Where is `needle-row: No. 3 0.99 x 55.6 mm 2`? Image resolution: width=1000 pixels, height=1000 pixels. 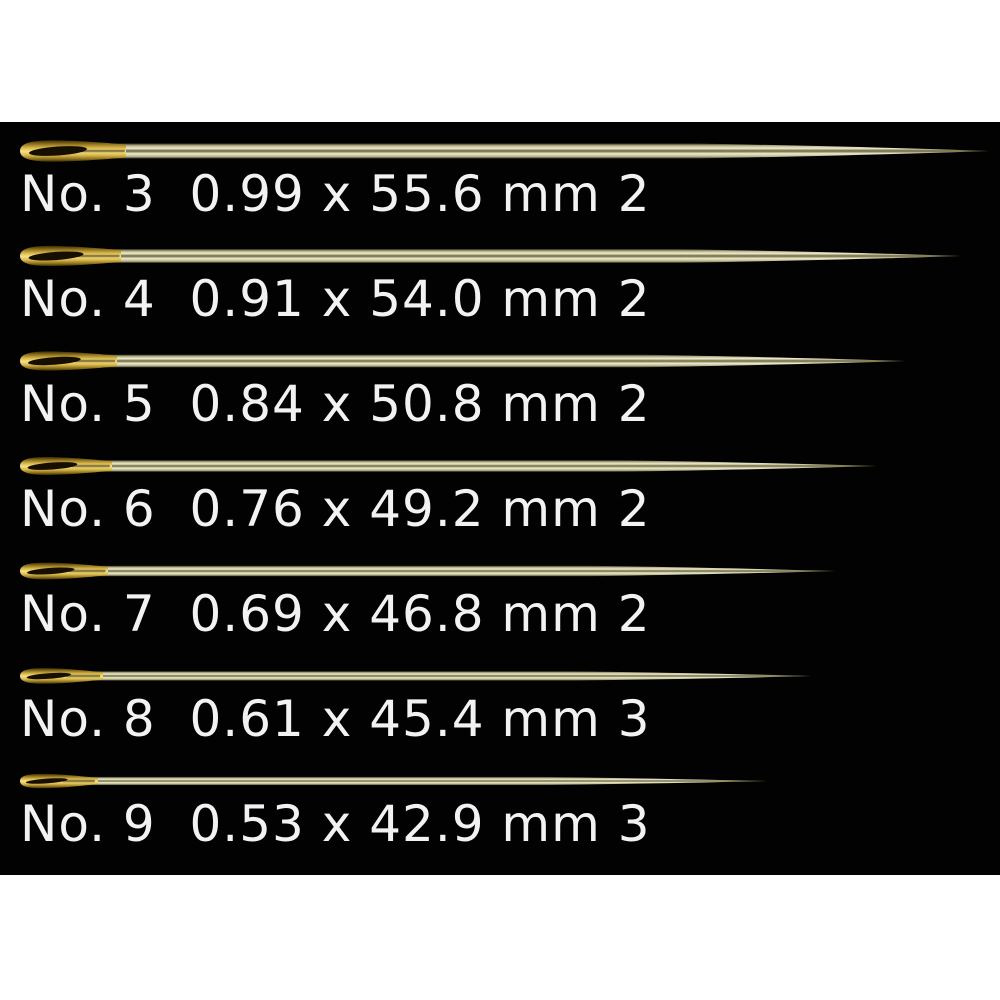 needle-row: No. 3 0.99 x 55.6 mm 2 is located at coordinates (500, 180).